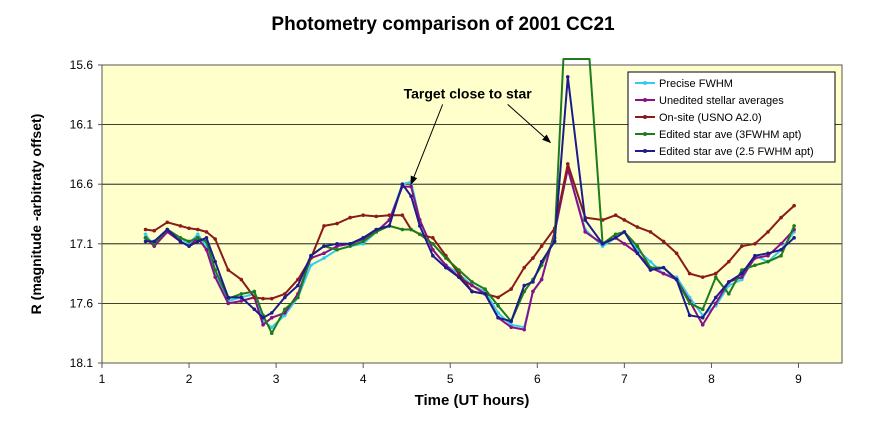 The width and height of the screenshot is (886, 429). Describe the element at coordinates (450, 379) in the screenshot. I see `x-tick-label: 5` at that location.